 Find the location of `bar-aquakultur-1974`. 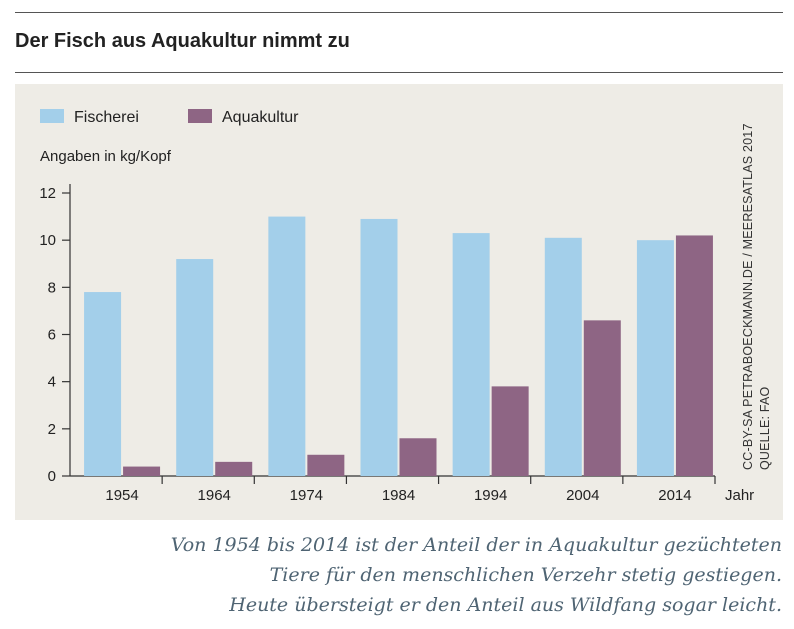

bar-aquakultur-1974 is located at coordinates (326, 465).